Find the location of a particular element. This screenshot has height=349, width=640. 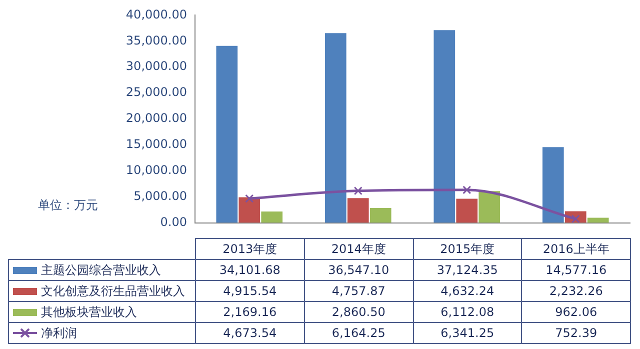

legend-label: 文化创意及衍生品营业收入 is located at coordinates (113, 291).